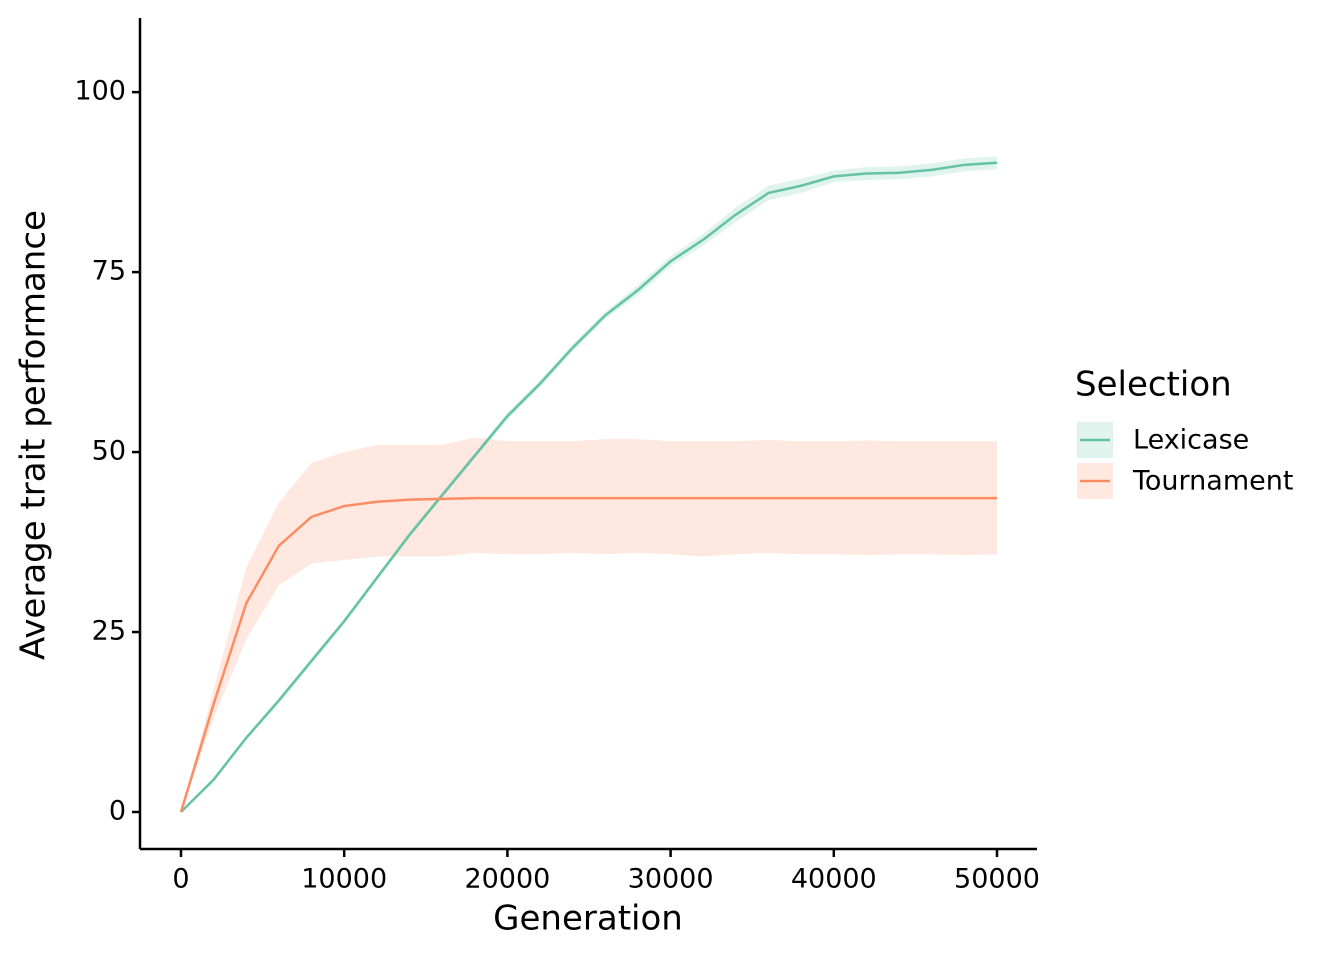 The width and height of the screenshot is (1344, 960). What do you see at coordinates (109, 451) in the screenshot?
I see `y-tick-label: 50` at bounding box center [109, 451].